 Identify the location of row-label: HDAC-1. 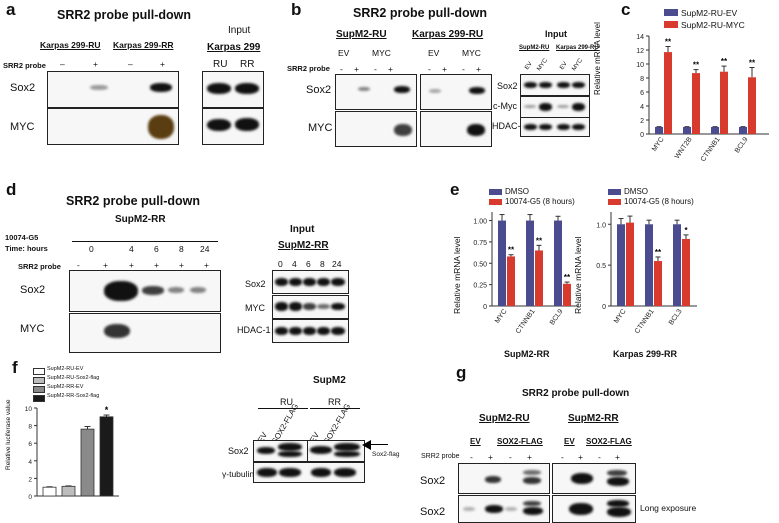
(509, 126).